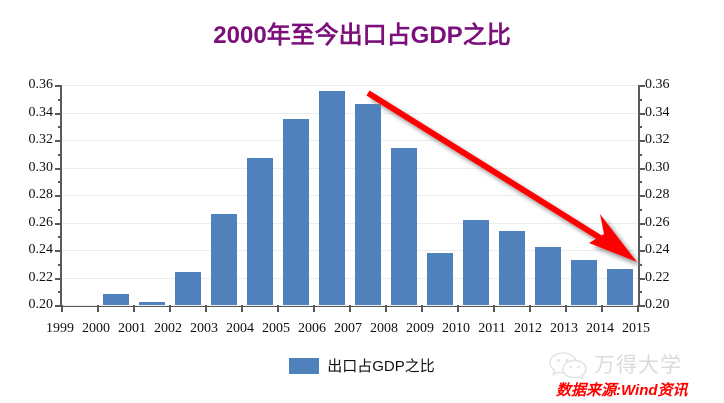 This screenshot has width=724, height=403. Describe the element at coordinates (528, 328) in the screenshot. I see `x-axis-label: 2012` at that location.